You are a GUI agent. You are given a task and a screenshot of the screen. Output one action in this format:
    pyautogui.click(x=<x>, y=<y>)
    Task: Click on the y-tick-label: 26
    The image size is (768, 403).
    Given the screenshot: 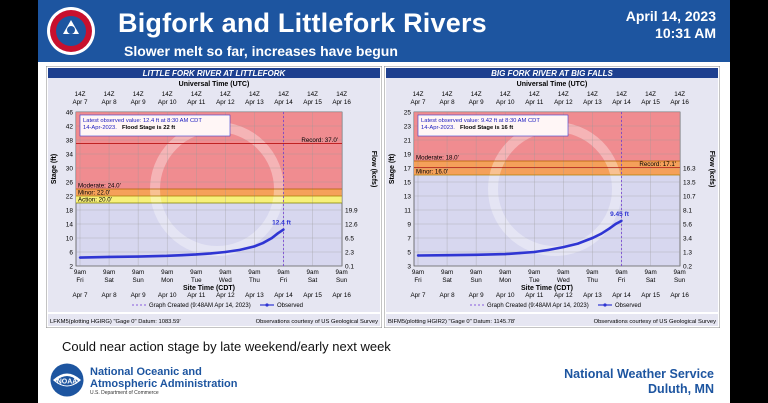 What is the action you would take?
    pyautogui.click(x=70, y=183)
    